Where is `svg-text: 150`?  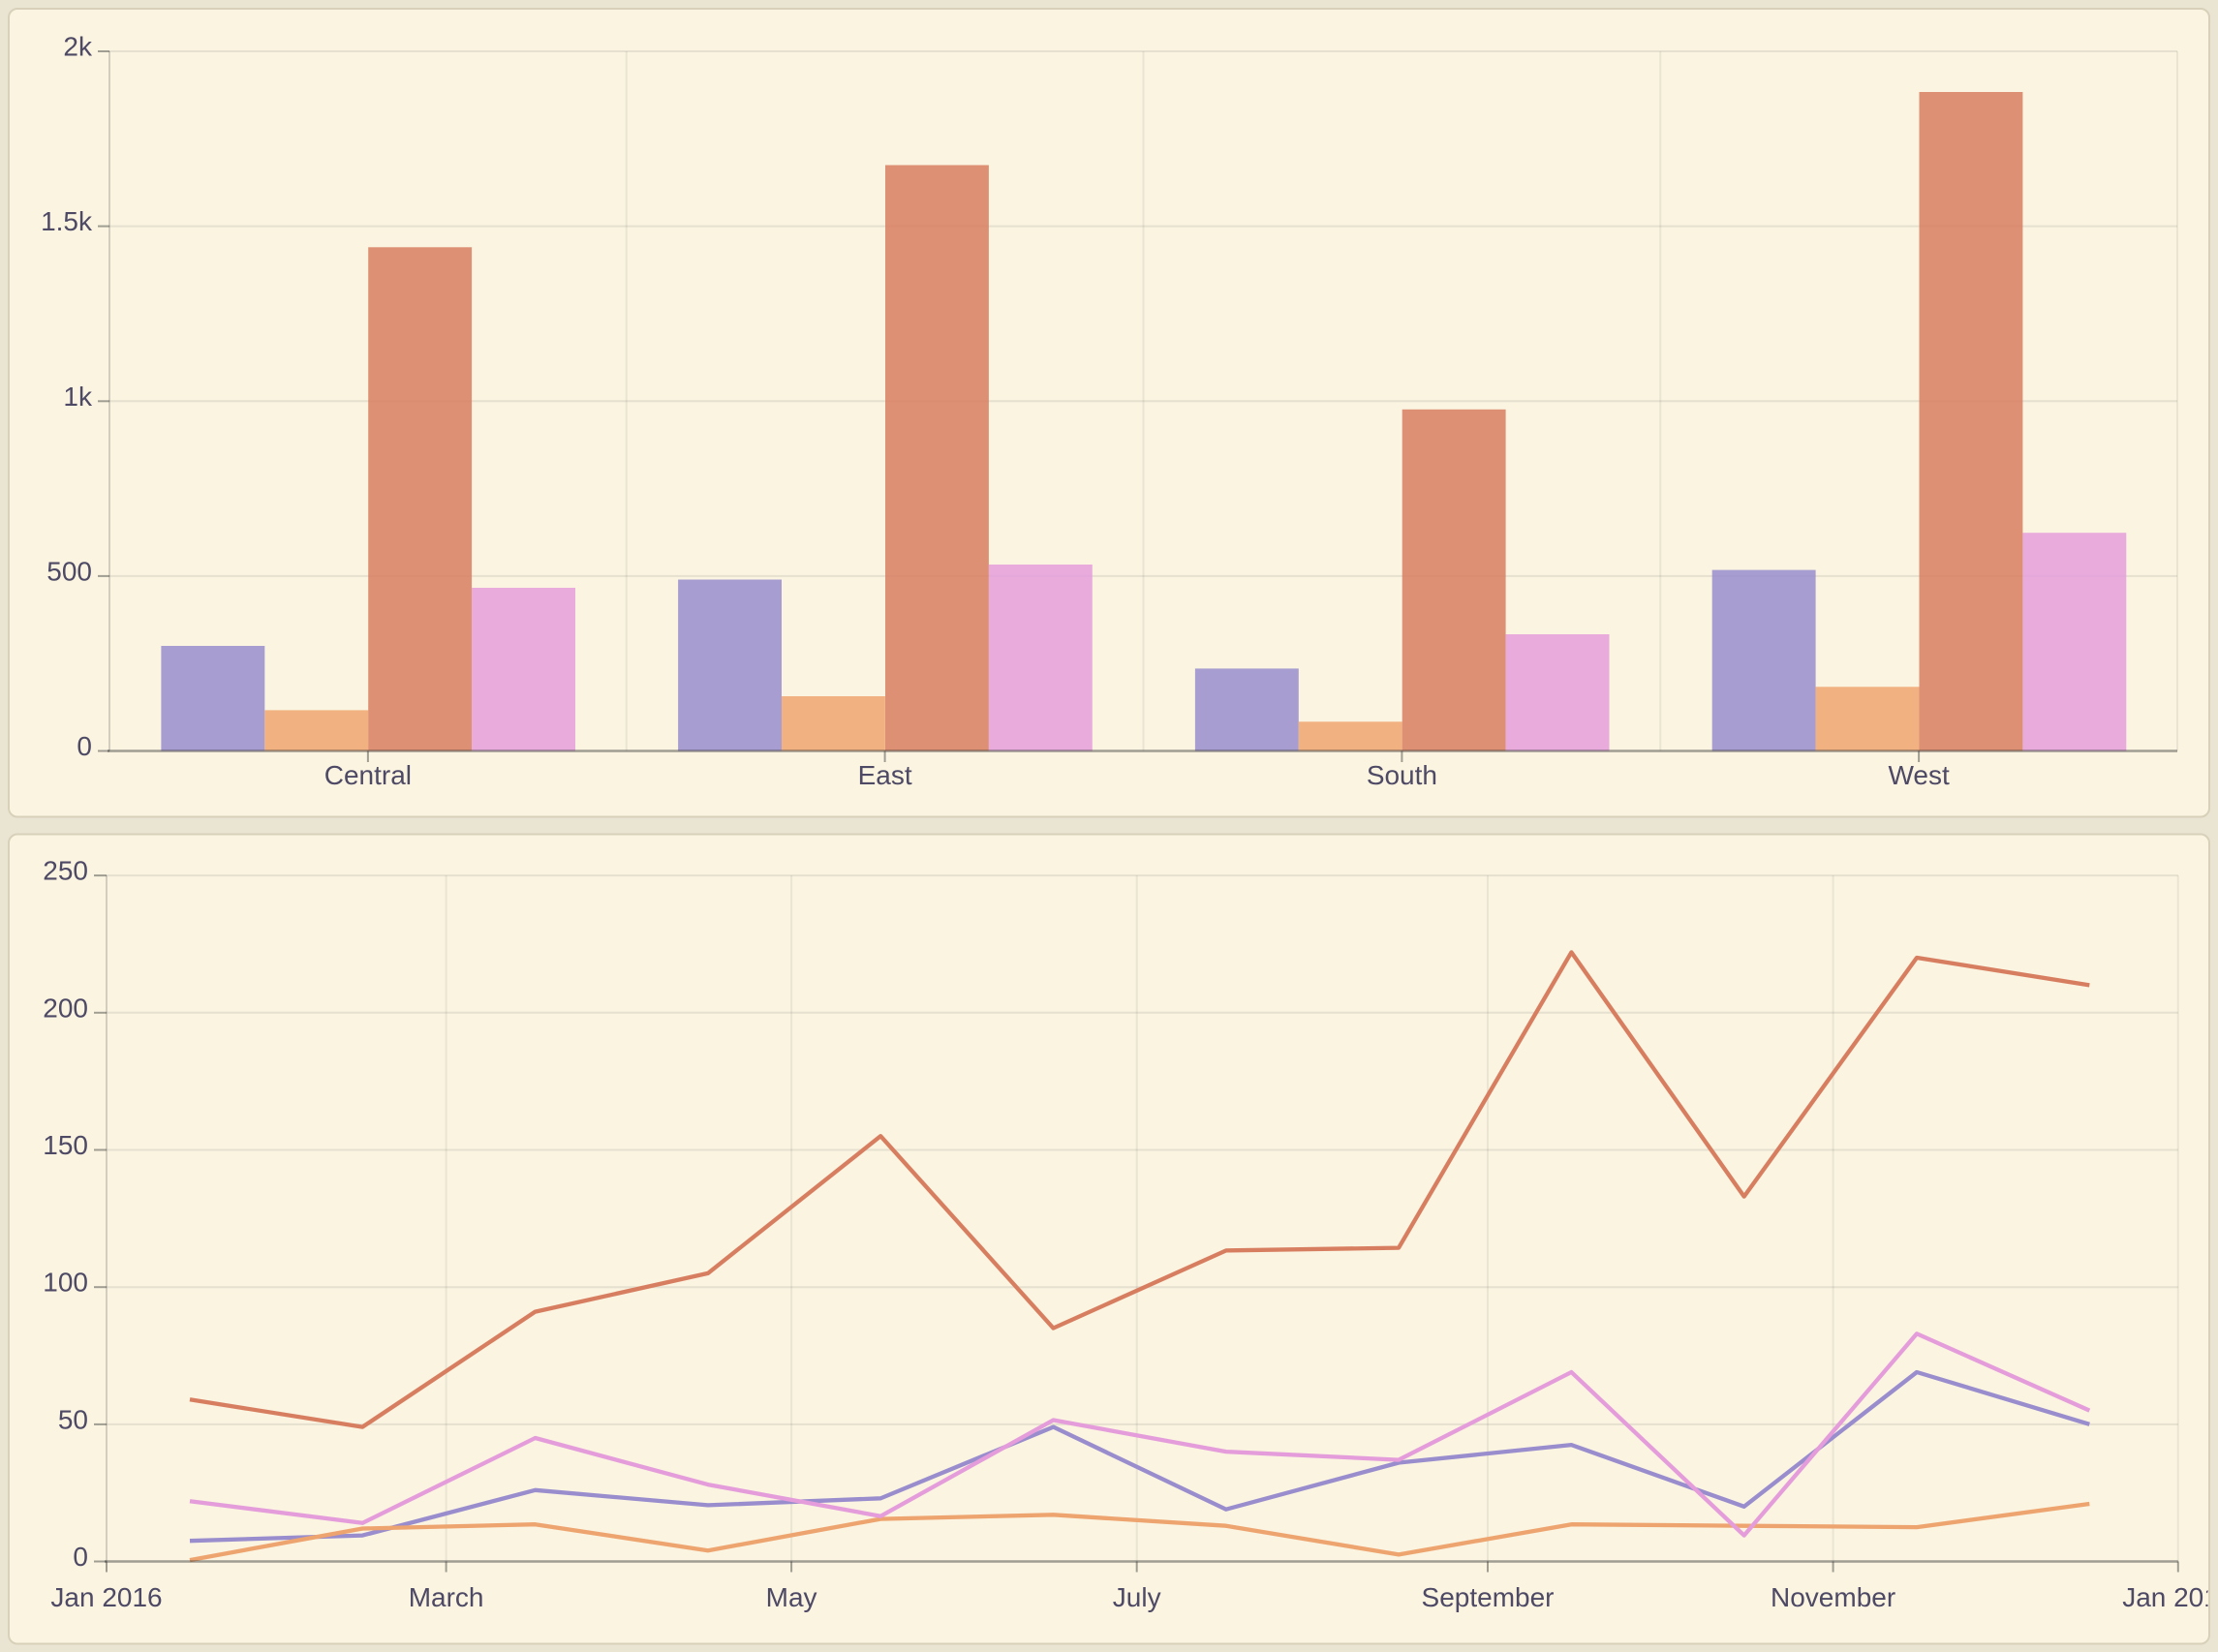 svg-text: 150 is located at coordinates (65, 1145).